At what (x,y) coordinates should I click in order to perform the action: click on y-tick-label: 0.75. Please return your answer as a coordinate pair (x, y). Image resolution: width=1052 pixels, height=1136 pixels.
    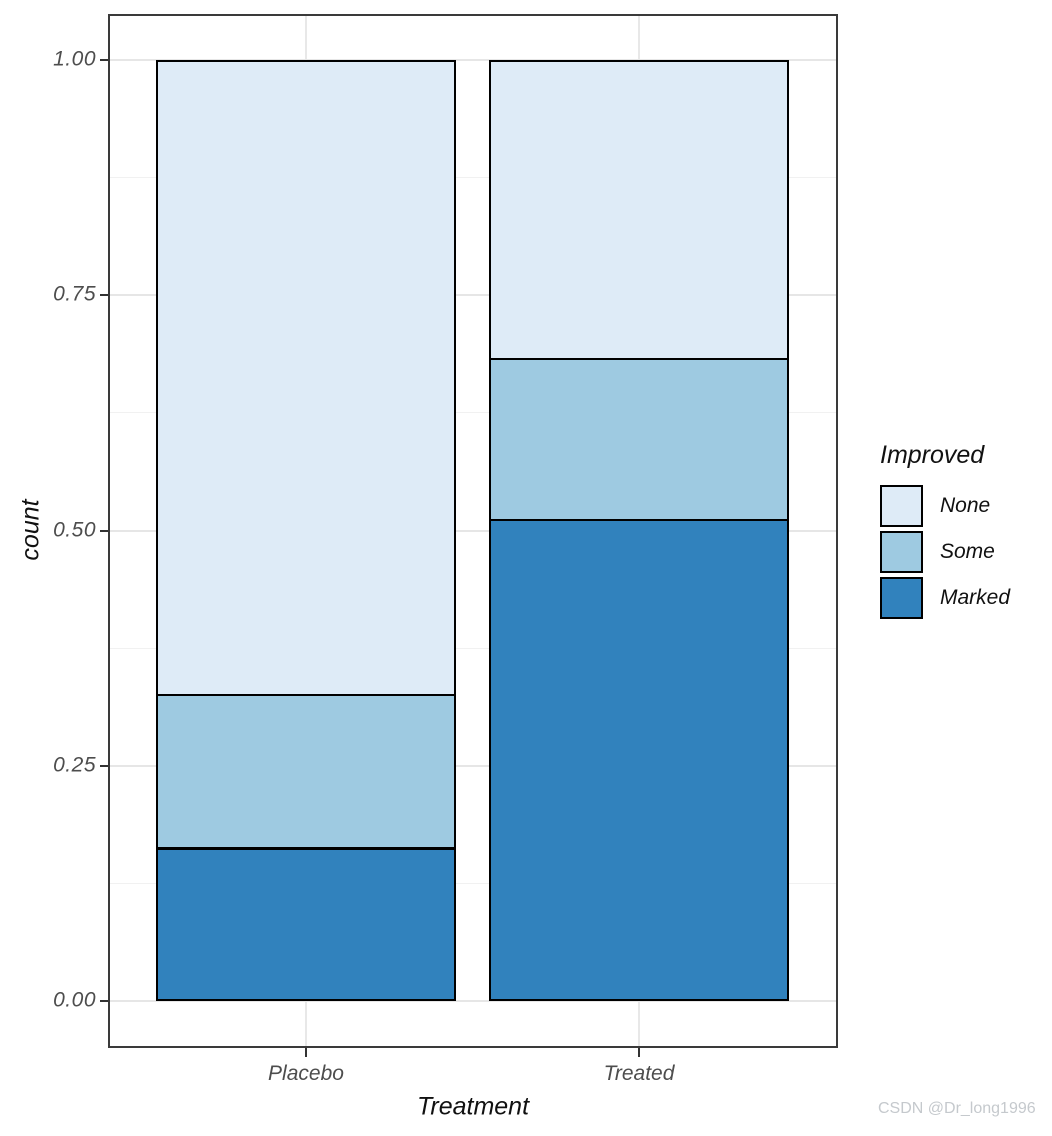
    Looking at the image, I should click on (74, 294).